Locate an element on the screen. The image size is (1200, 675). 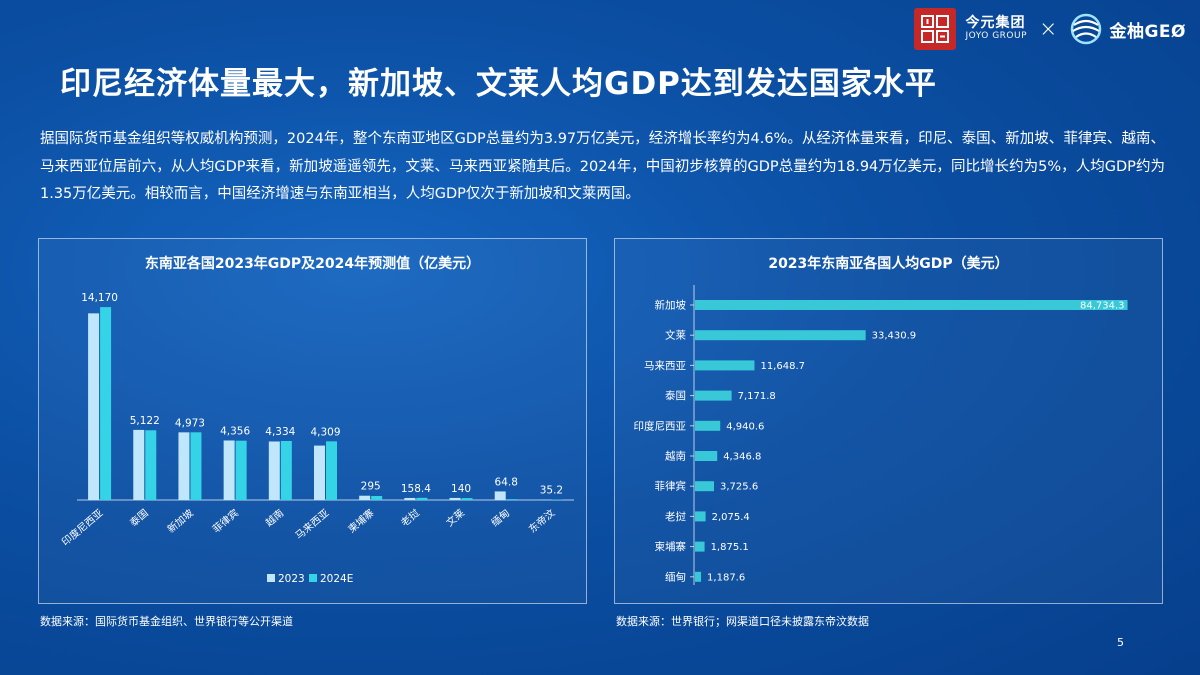
data-label: 7,171.8 is located at coordinates (757, 396).